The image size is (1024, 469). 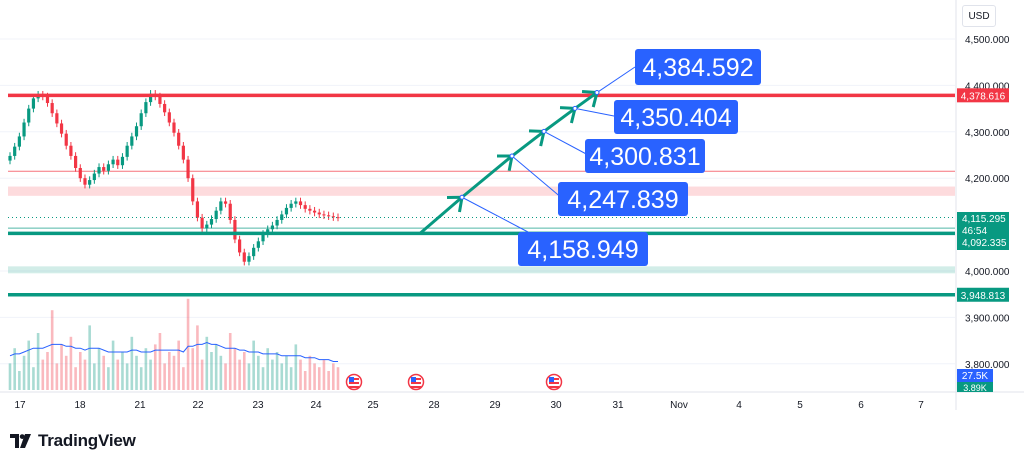 What do you see at coordinates (140, 405) in the screenshot?
I see `x-tick-label: 21` at bounding box center [140, 405].